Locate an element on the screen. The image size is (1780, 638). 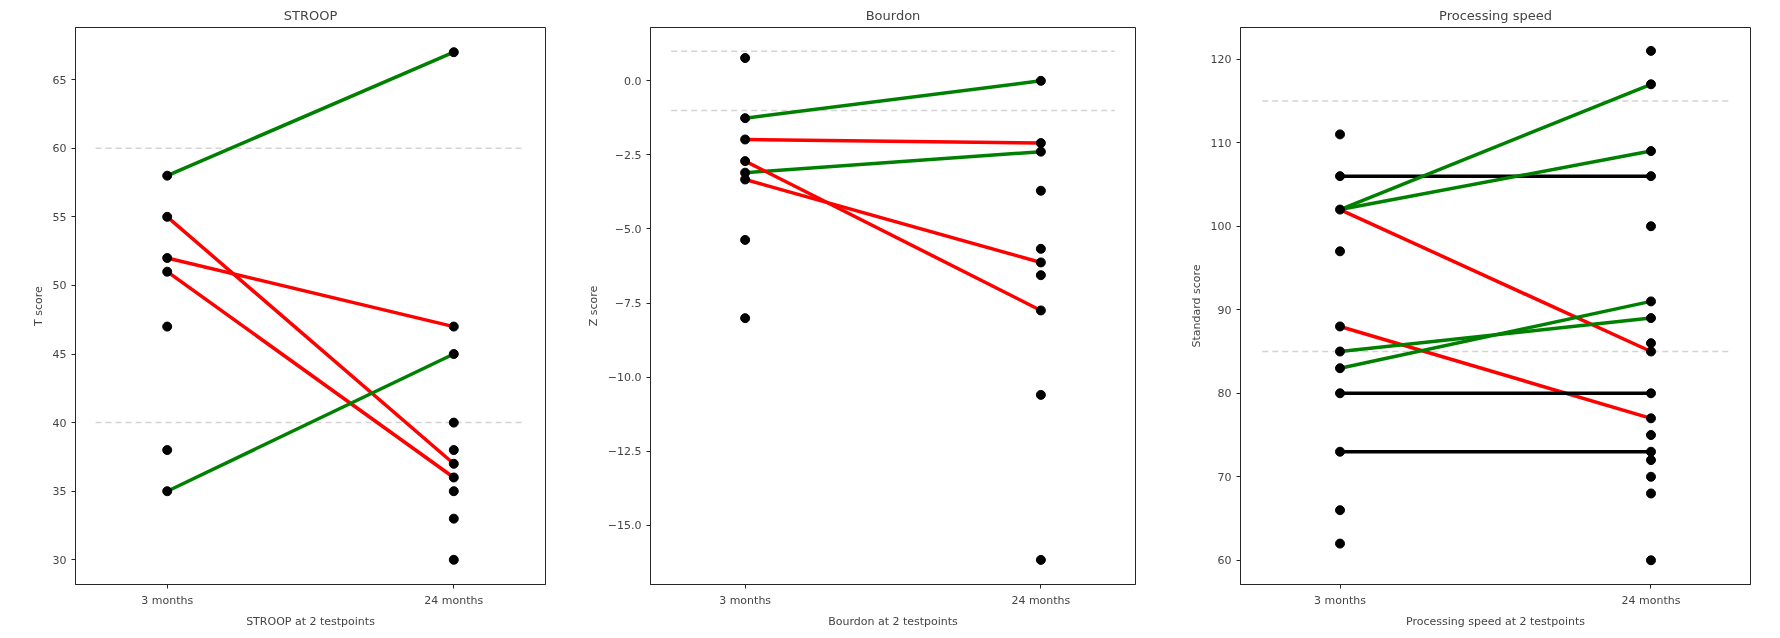
y-tick-label: −15.0 is located at coordinates (624, 526).